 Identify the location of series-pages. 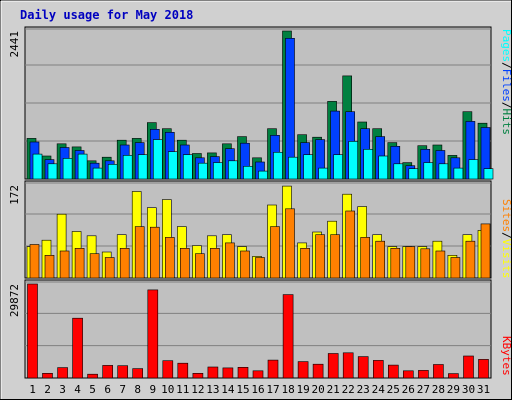
(263, 159).